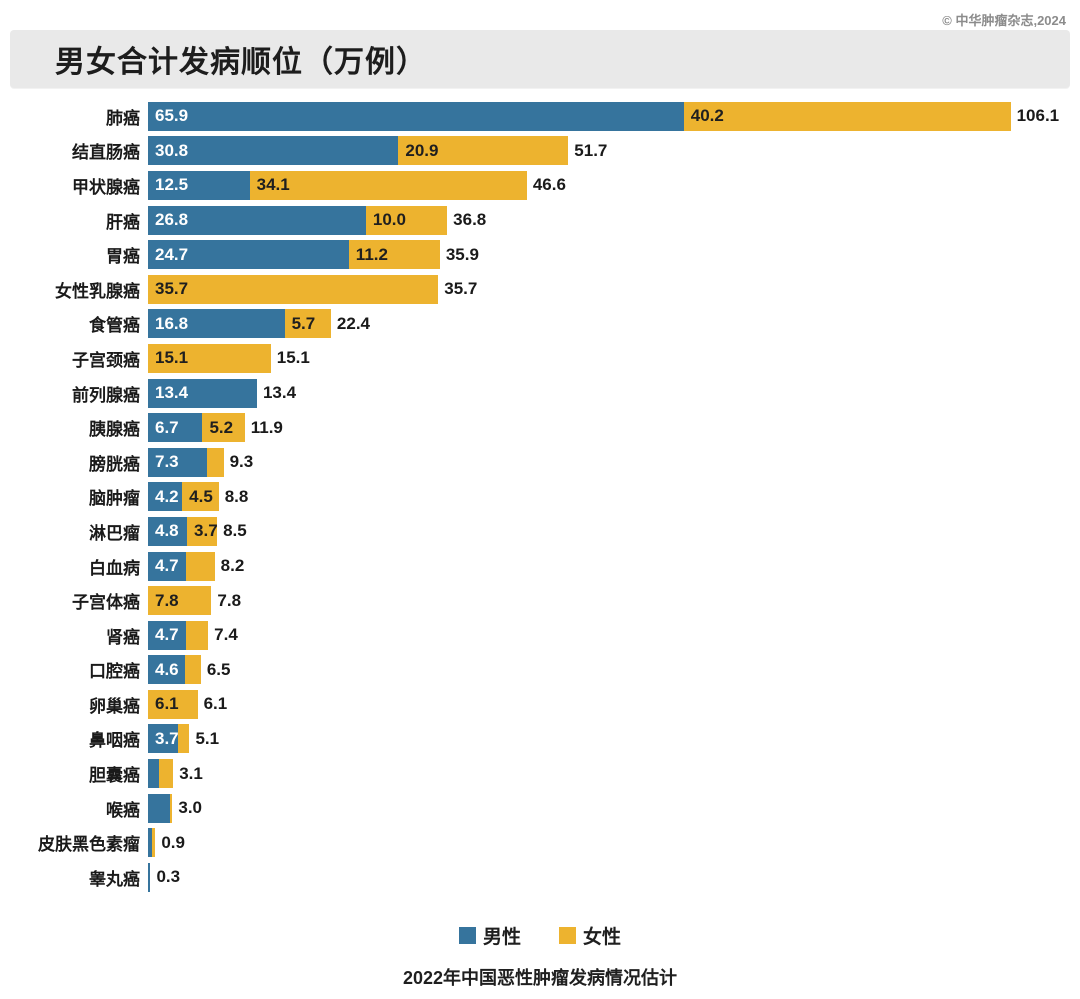  Describe the element at coordinates (114, 879) in the screenshot. I see `category-label: 睾丸癌` at that location.